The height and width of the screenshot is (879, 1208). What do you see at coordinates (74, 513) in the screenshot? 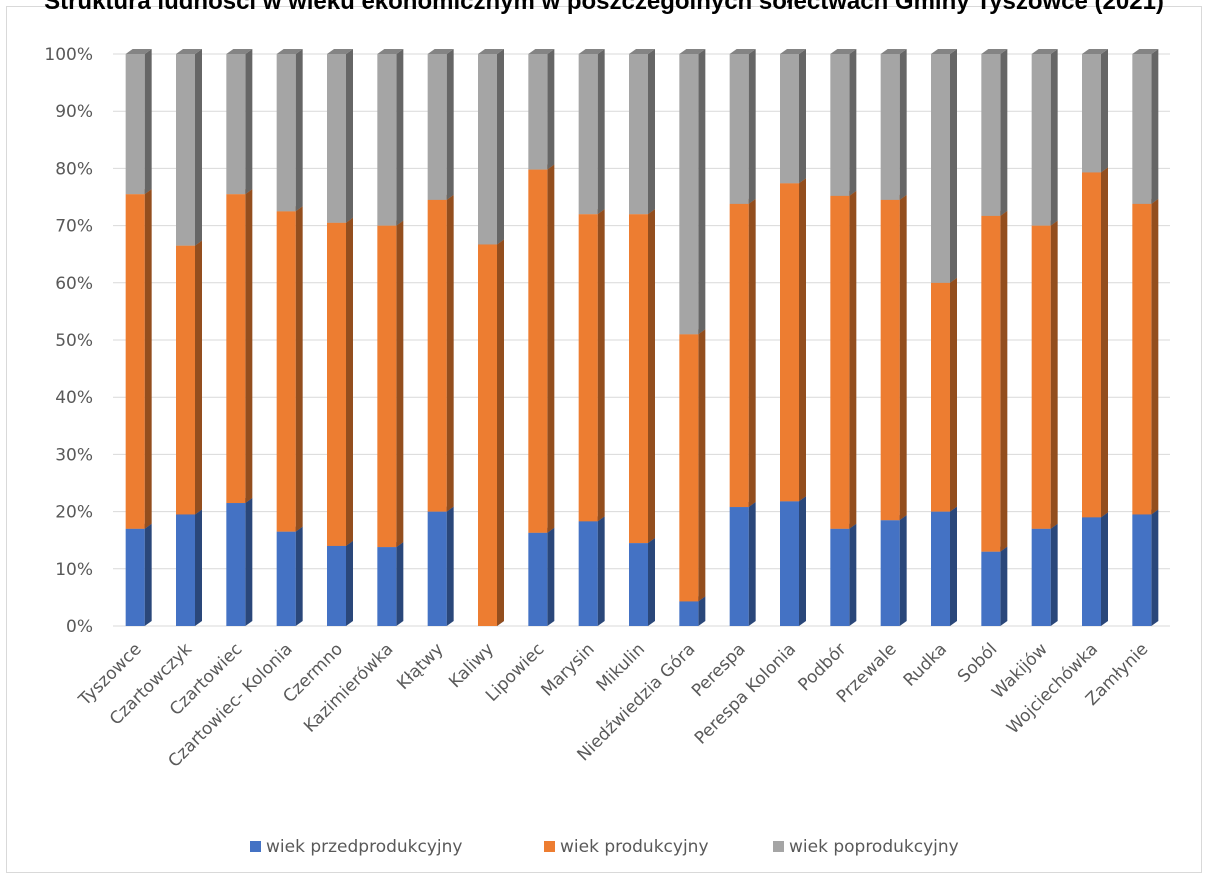
I see `y-tick-label: 20%` at bounding box center [74, 513].